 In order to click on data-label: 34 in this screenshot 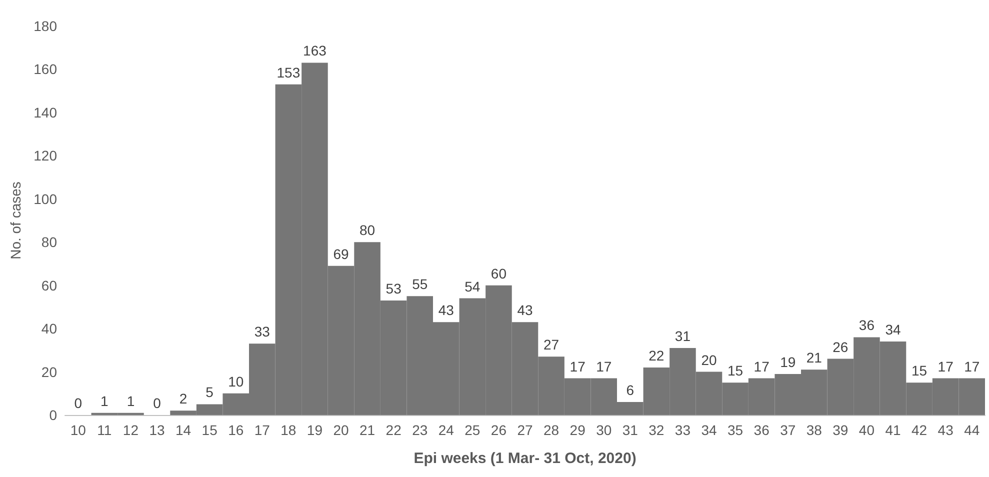, I will do `click(893, 330)`.